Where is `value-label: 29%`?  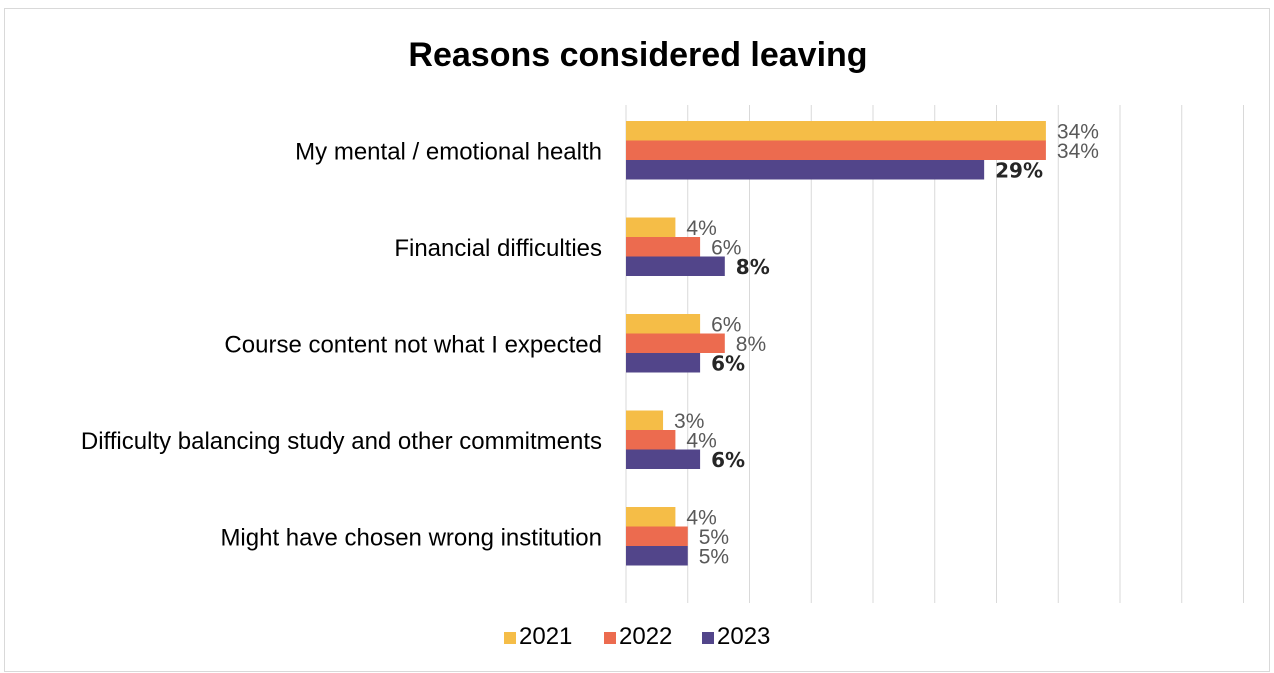 value-label: 29% is located at coordinates (1019, 171).